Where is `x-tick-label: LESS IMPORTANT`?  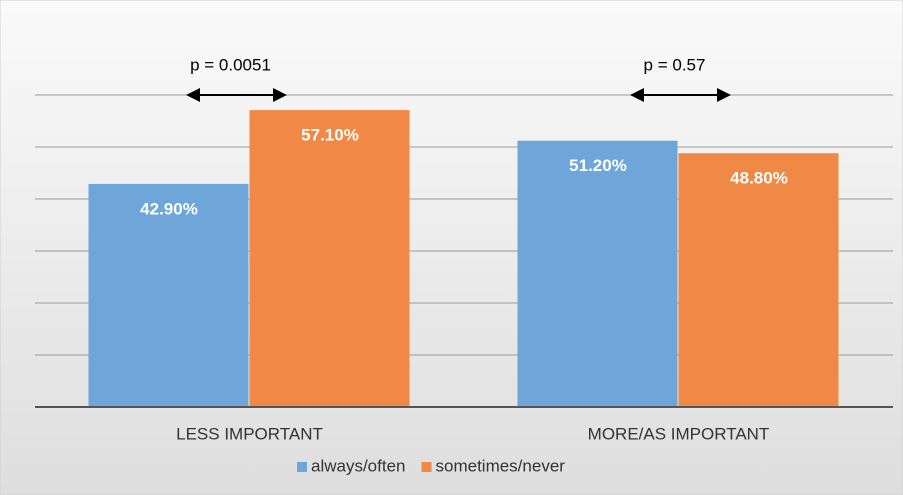
x-tick-label: LESS IMPORTANT is located at coordinates (249, 433).